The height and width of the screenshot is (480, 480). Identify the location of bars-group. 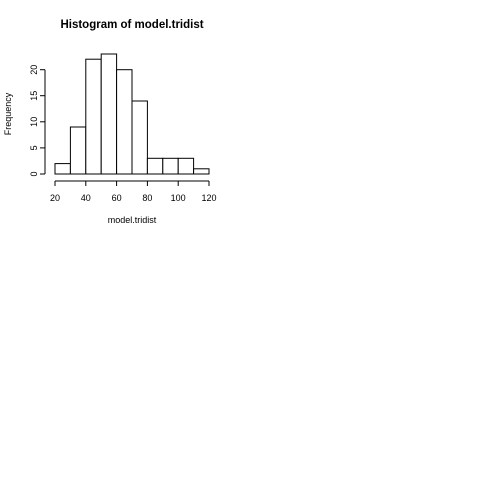
(132, 114).